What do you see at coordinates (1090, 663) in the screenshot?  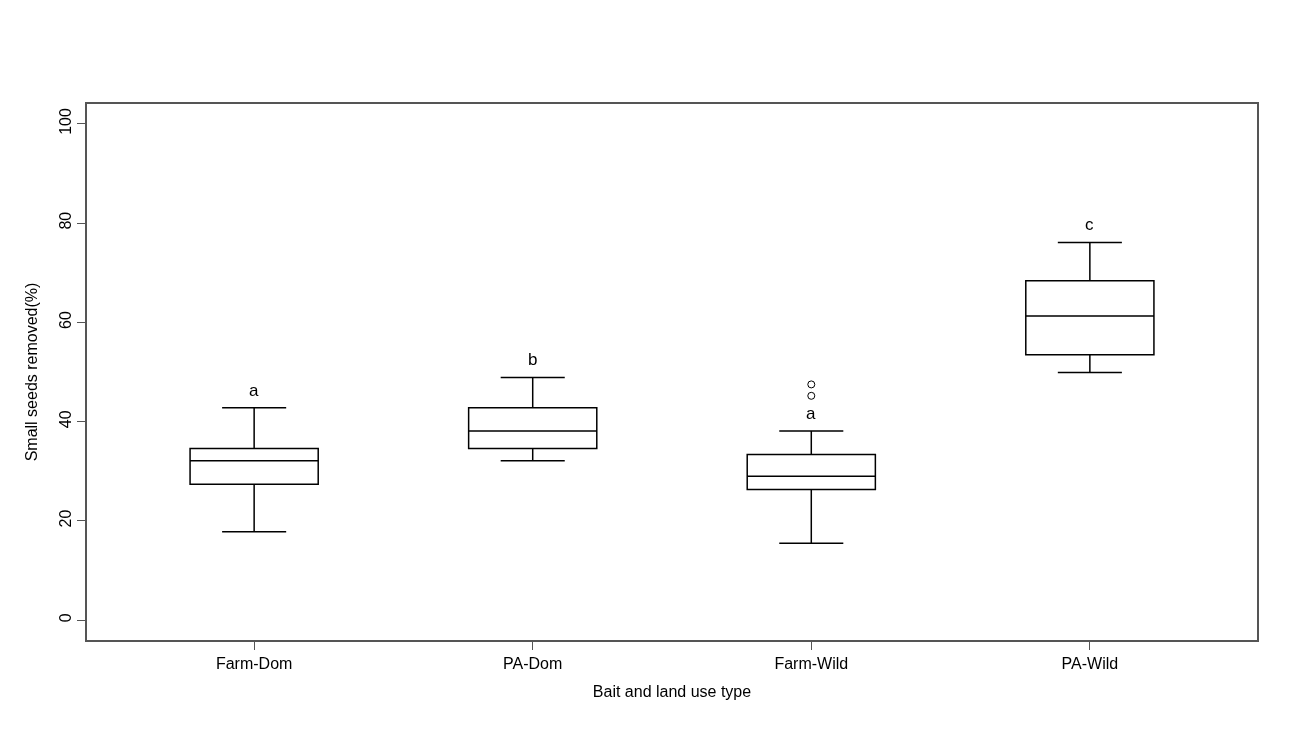 I see `x-tick-label: PA-Wild` at bounding box center [1090, 663].